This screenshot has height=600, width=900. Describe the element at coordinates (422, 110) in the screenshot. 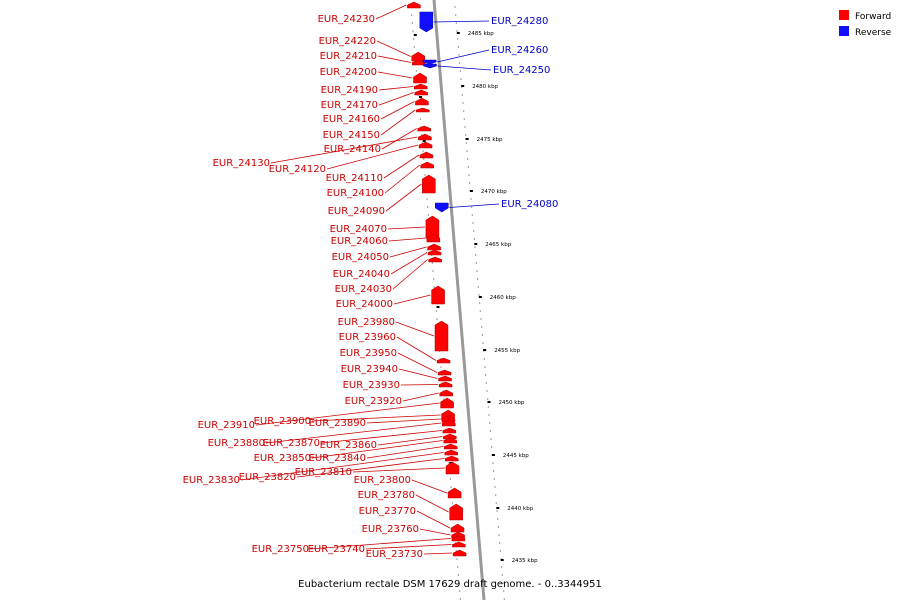

I see `gene-eur-24150-feature` at that location.